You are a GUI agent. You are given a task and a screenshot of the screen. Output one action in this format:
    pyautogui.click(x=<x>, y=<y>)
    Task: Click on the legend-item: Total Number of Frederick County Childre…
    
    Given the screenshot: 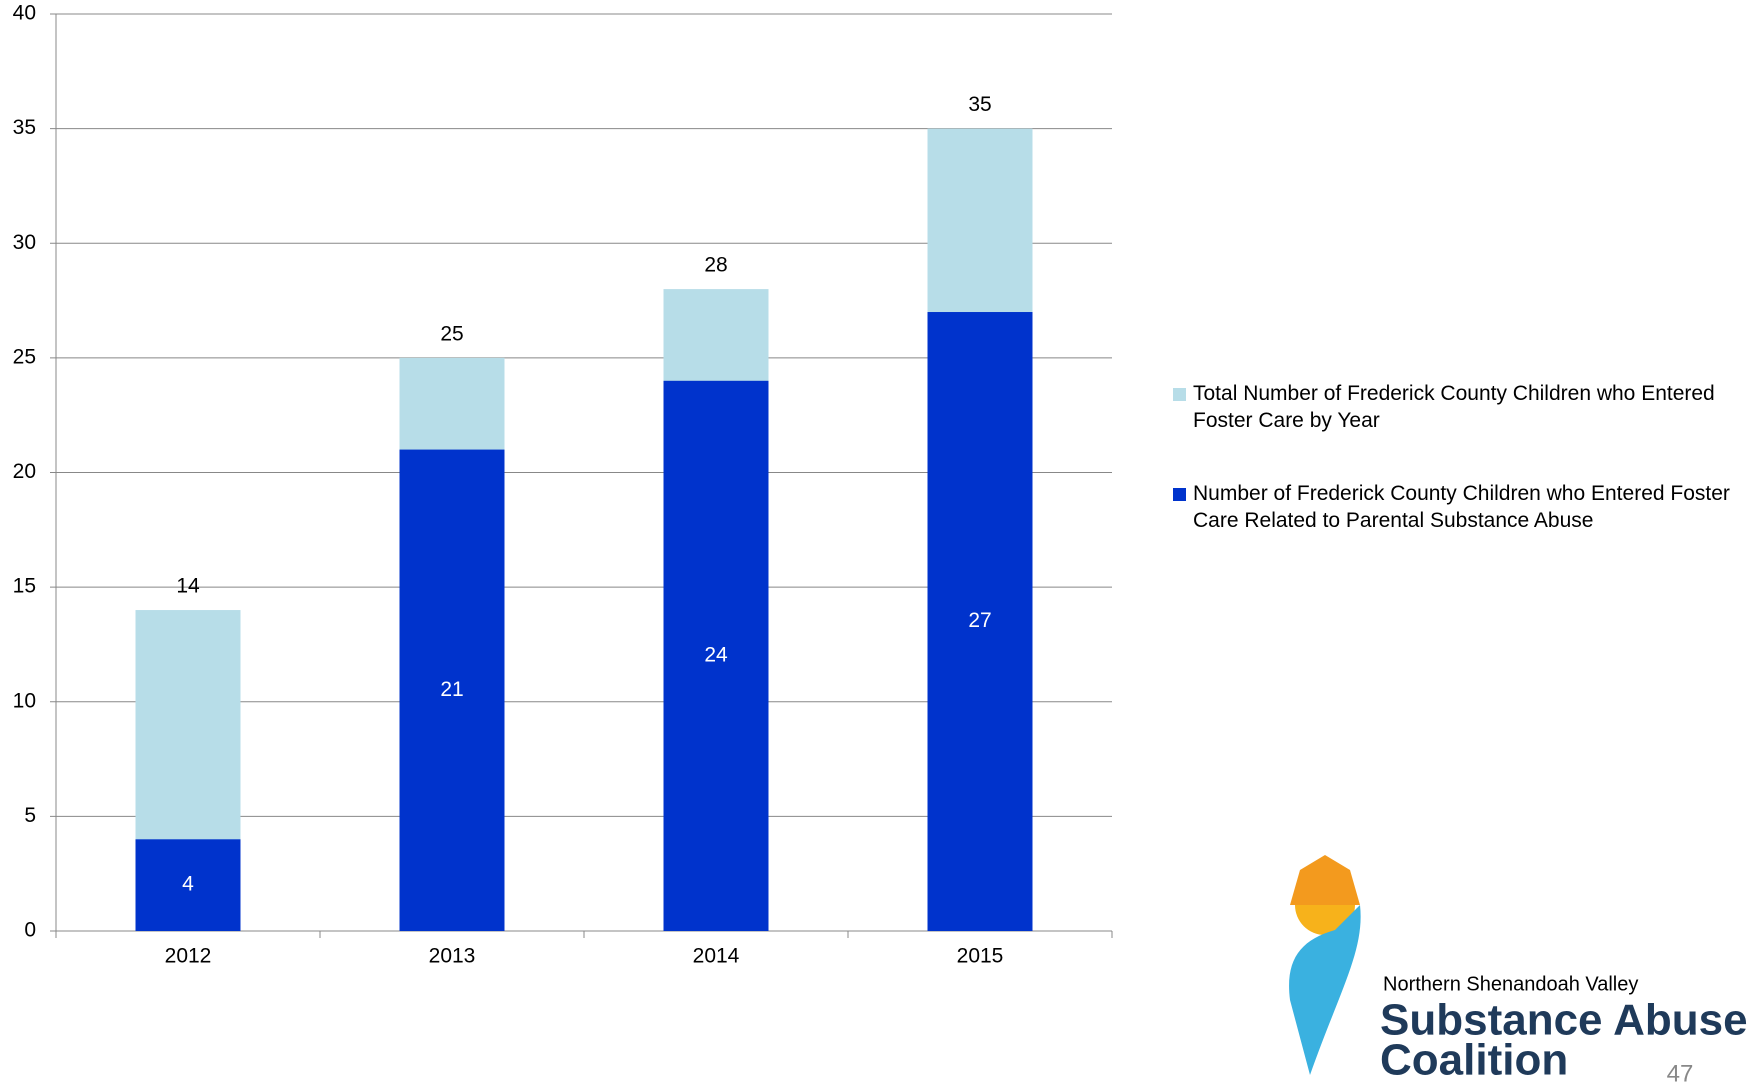 What is the action you would take?
    pyautogui.click(x=1465, y=407)
    